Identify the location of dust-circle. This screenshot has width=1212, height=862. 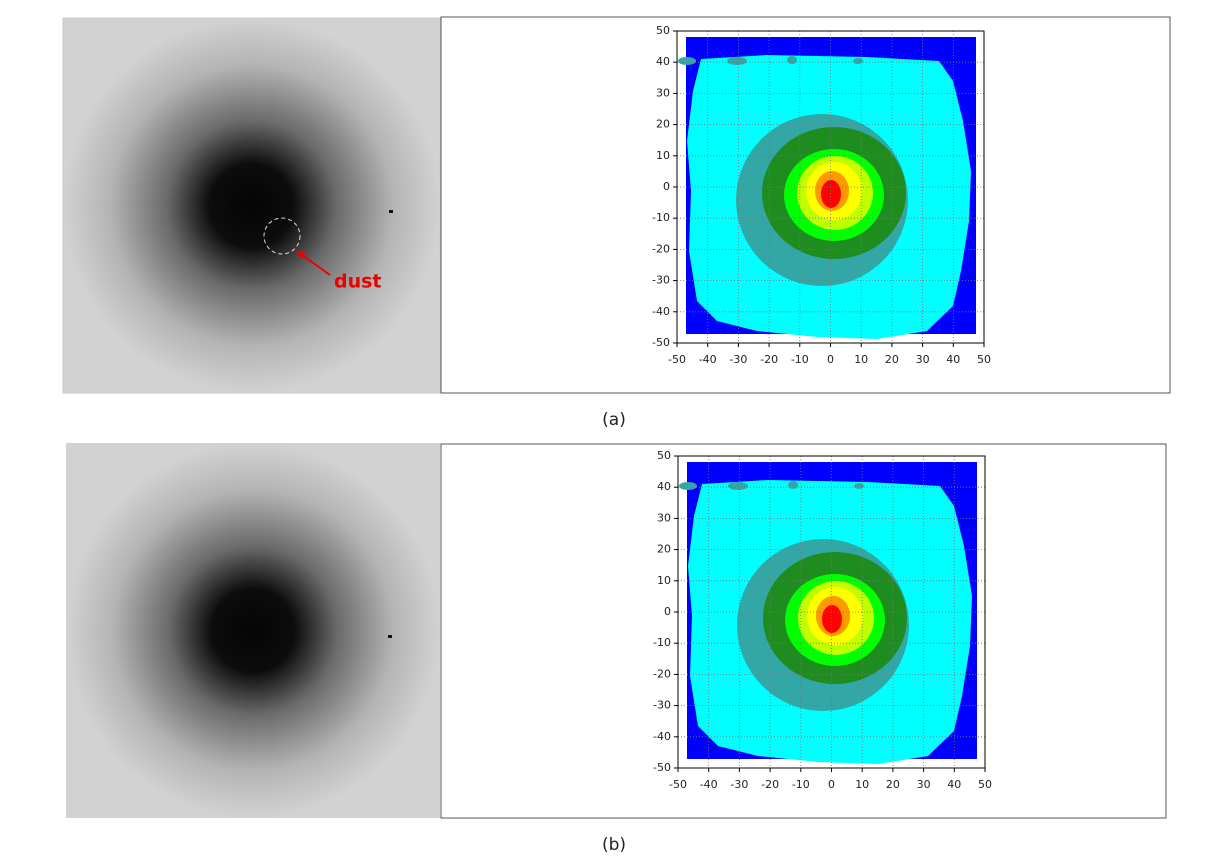
(282, 236).